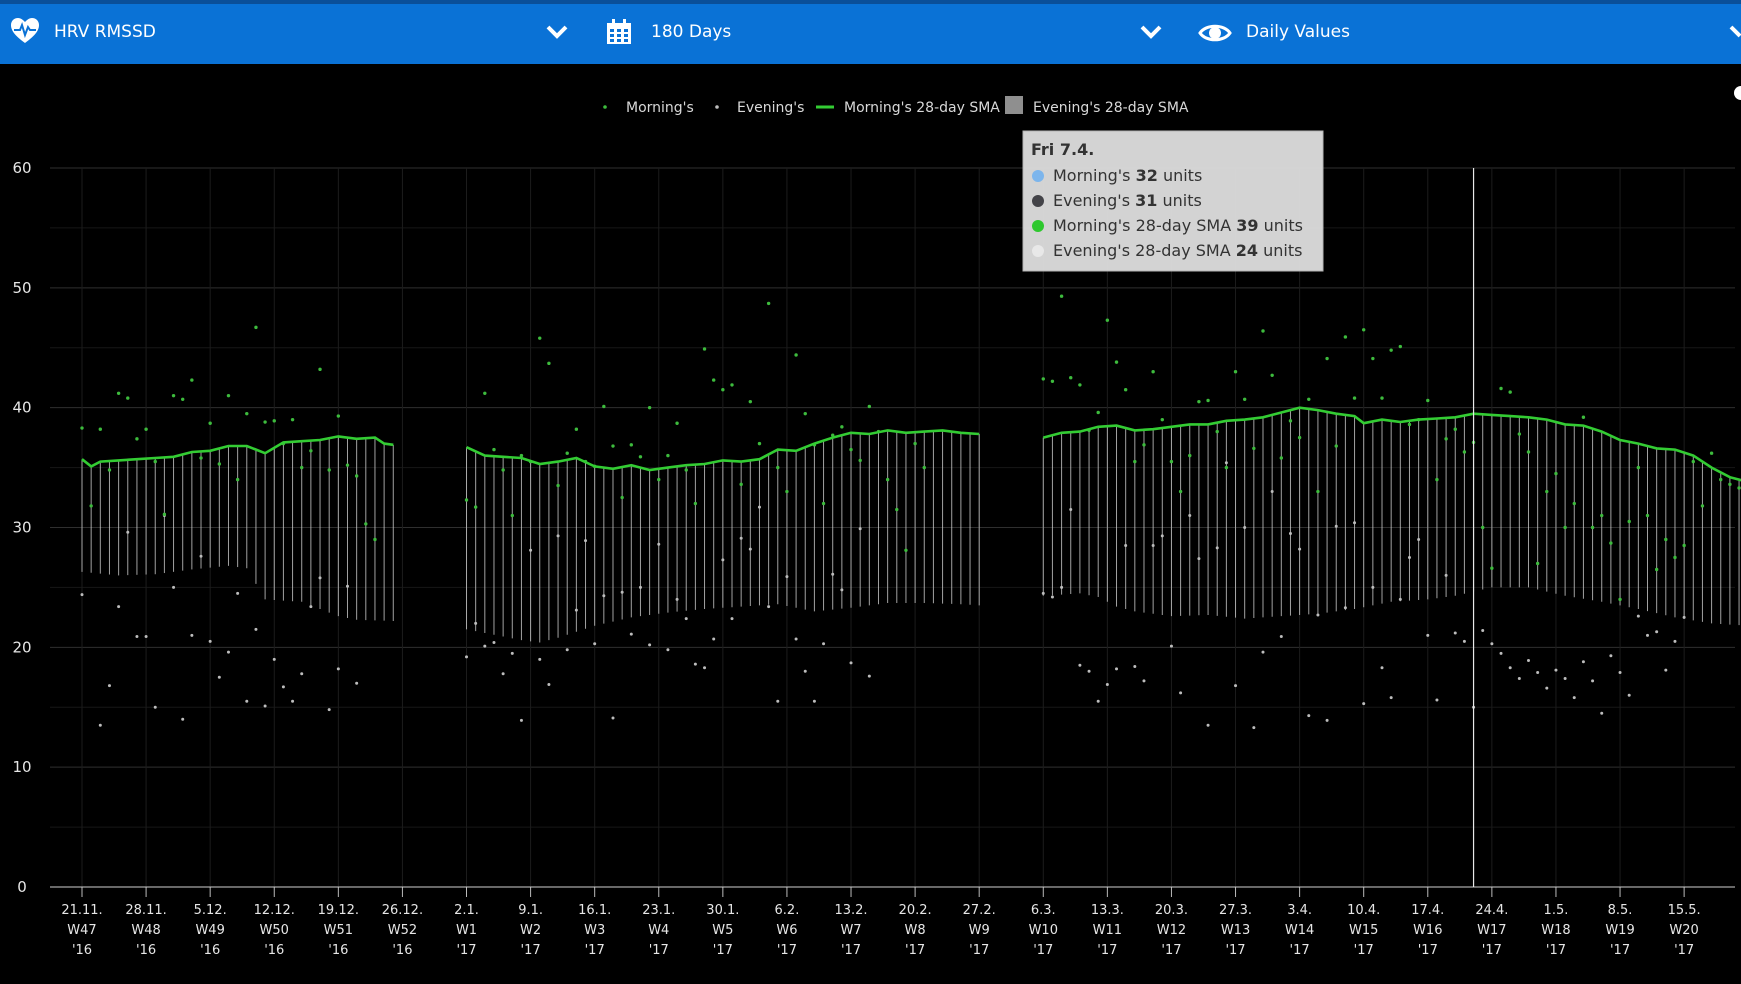  Describe the element at coordinates (1127, 200) in the screenshot. I see `tooltip-row: Evening's 31 units` at that location.